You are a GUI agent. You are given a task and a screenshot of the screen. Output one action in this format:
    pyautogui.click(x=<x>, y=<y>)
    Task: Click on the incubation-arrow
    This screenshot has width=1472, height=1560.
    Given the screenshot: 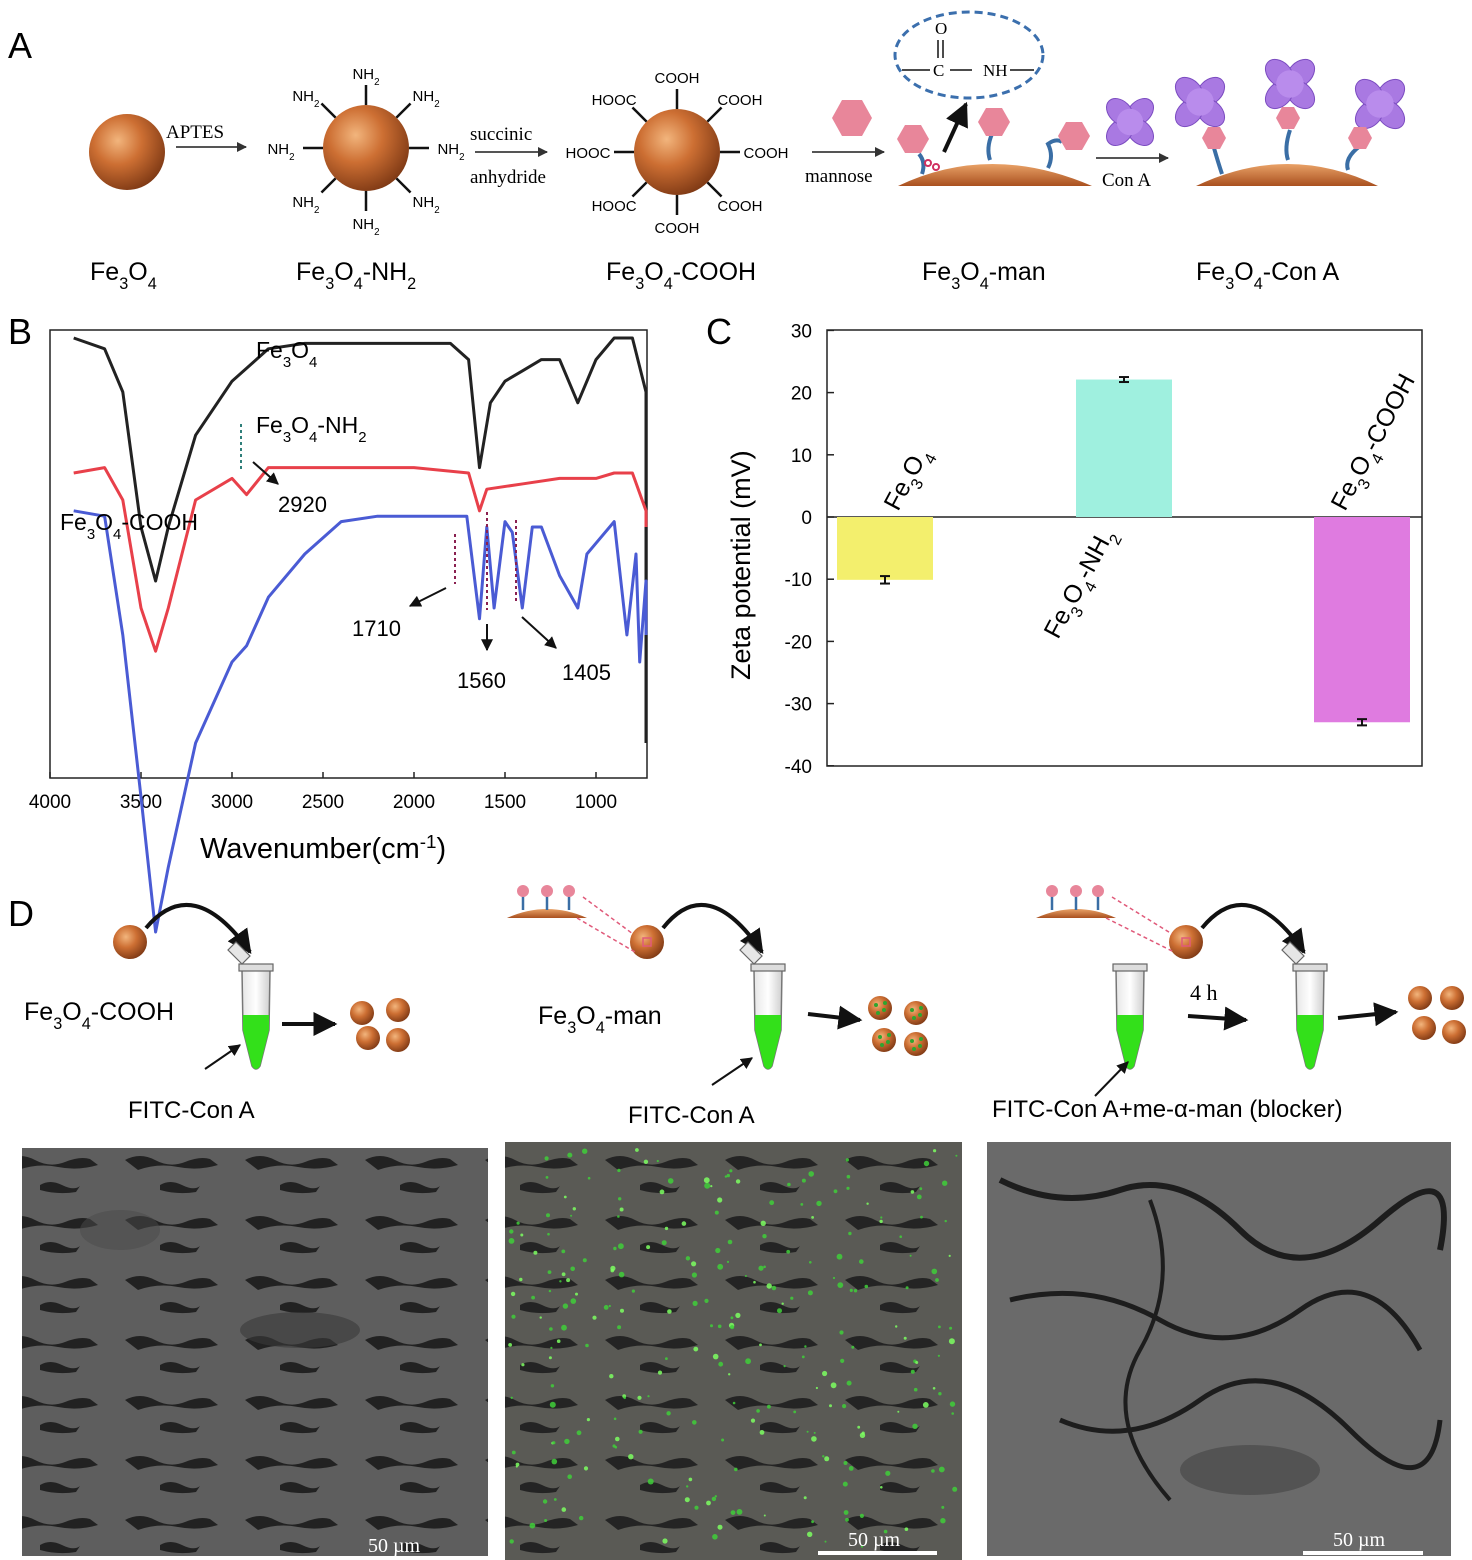 What is the action you would take?
    pyautogui.click(x=1218, y=1018)
    